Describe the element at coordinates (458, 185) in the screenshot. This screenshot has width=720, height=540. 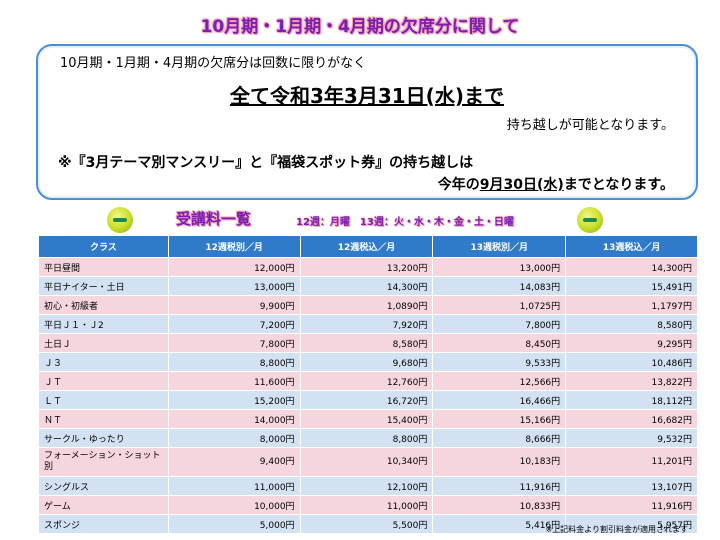
I see `notice-line5-prefix: 今年の` at that location.